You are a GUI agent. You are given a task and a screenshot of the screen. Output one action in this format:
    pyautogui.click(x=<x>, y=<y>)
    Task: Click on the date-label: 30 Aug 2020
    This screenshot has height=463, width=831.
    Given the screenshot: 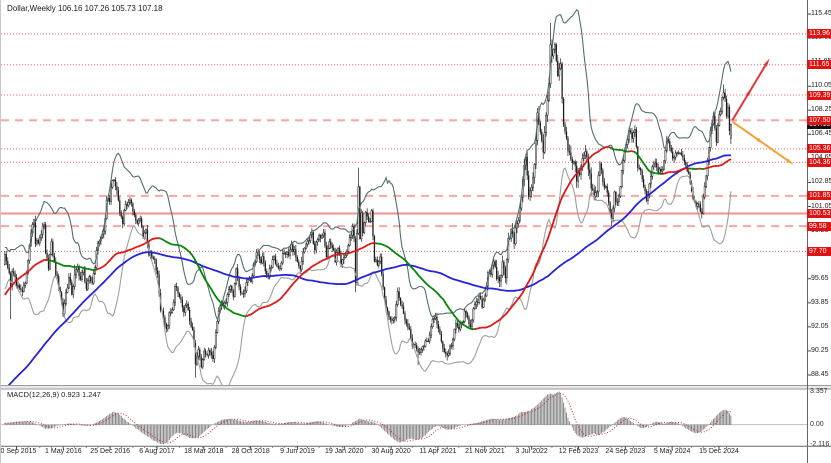 What is the action you would take?
    pyautogui.click(x=391, y=451)
    